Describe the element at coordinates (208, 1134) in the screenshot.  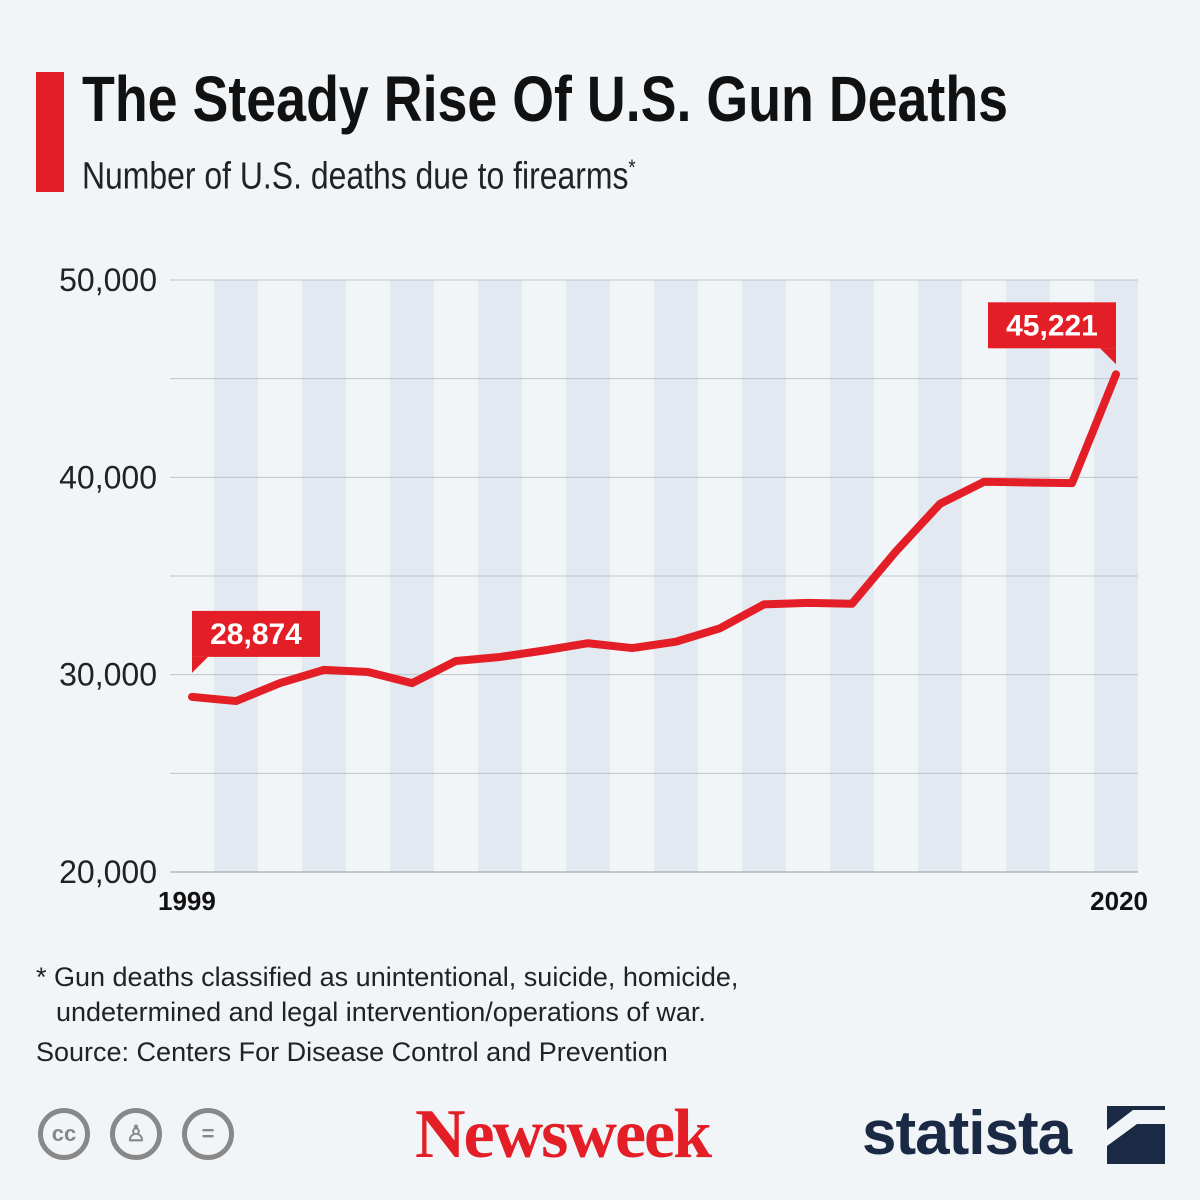
I see `no-derivatives-icon: =` at that location.